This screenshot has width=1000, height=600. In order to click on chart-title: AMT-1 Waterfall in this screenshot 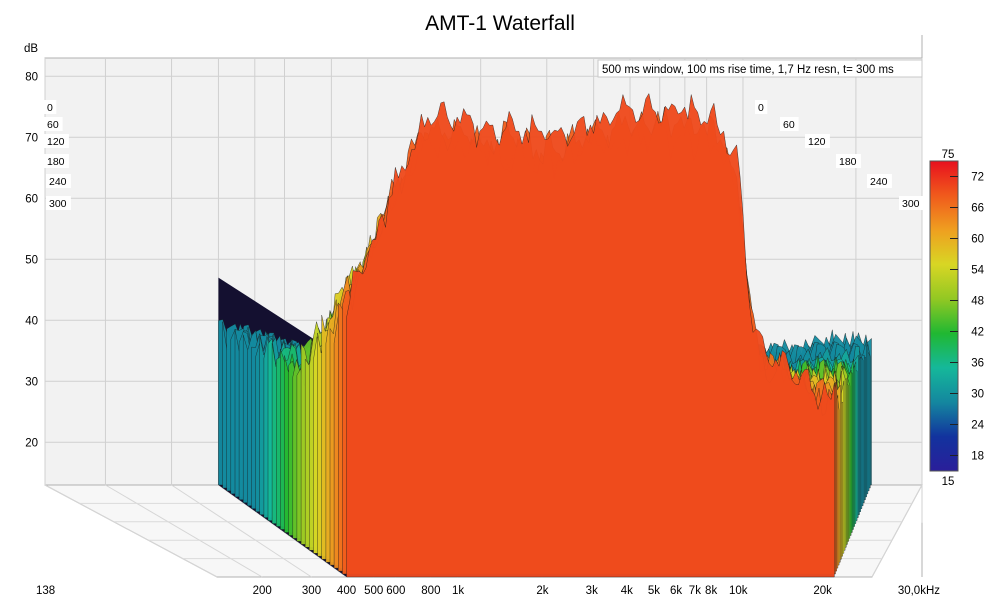, I will do `click(500, 23)`.